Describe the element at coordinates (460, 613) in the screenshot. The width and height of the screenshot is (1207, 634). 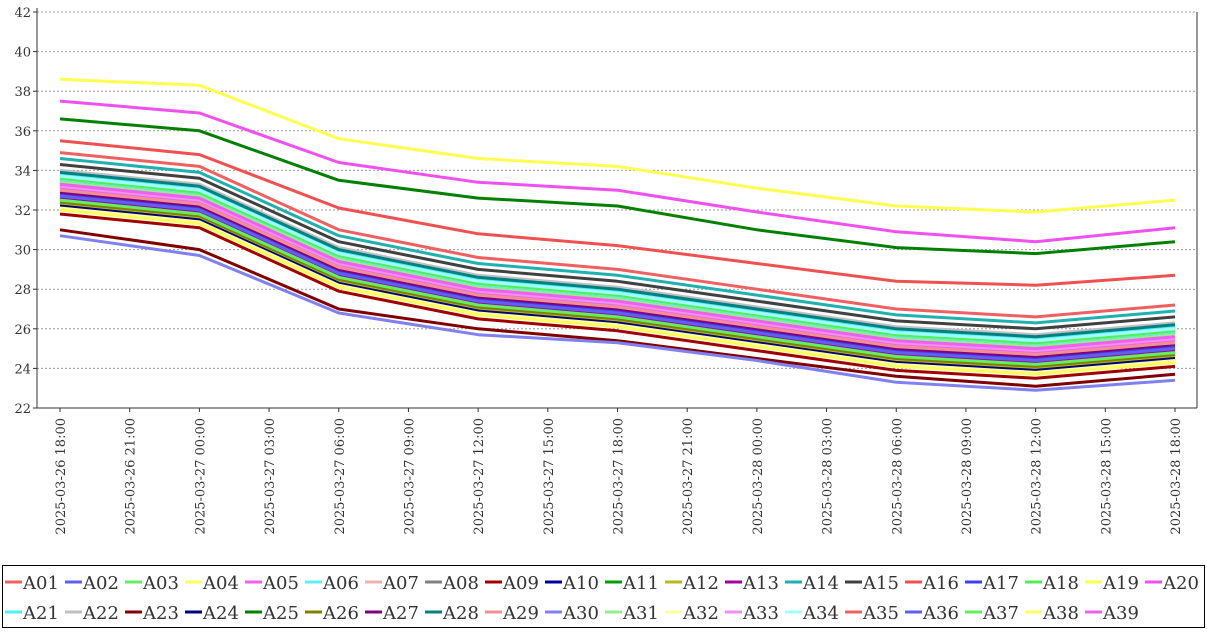
I see `legend-label: A28` at that location.